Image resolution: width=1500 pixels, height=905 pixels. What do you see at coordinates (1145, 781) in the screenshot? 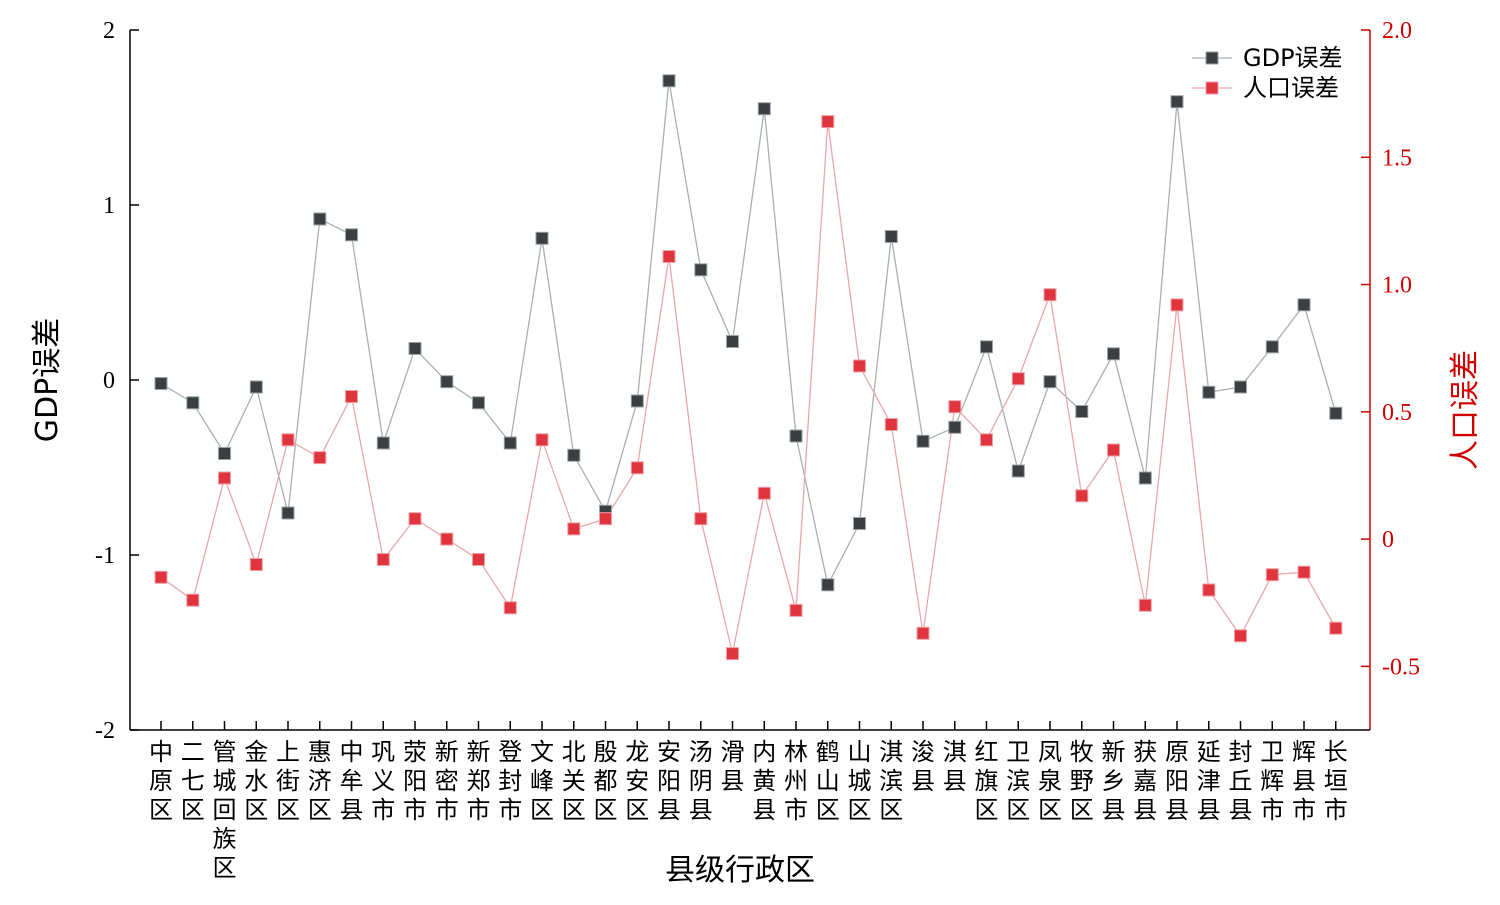
I see `x-tick-label: 获嘉县` at bounding box center [1145, 781].